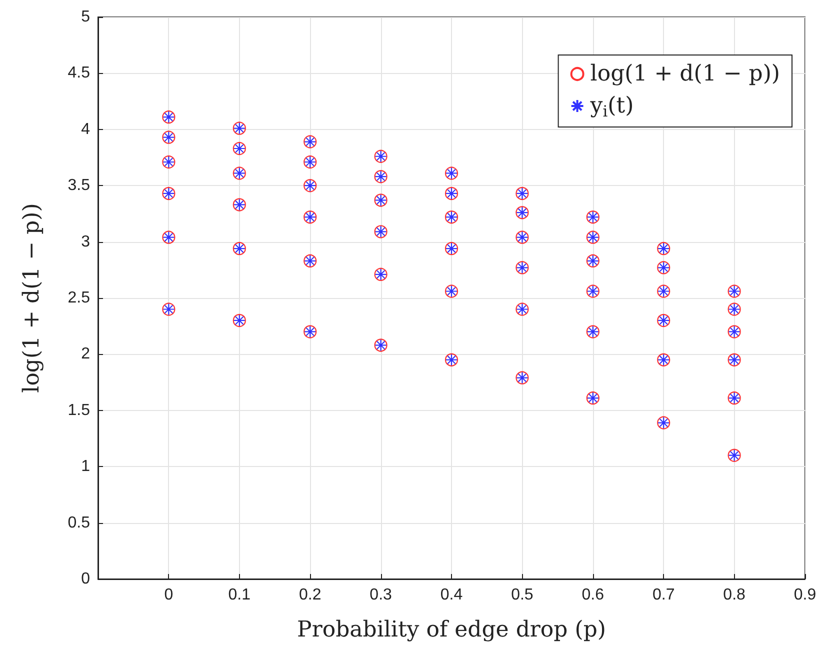 This screenshot has height=654, width=830. What do you see at coordinates (310, 595) in the screenshot?
I see `x-tick-label: 0.2` at bounding box center [310, 595].